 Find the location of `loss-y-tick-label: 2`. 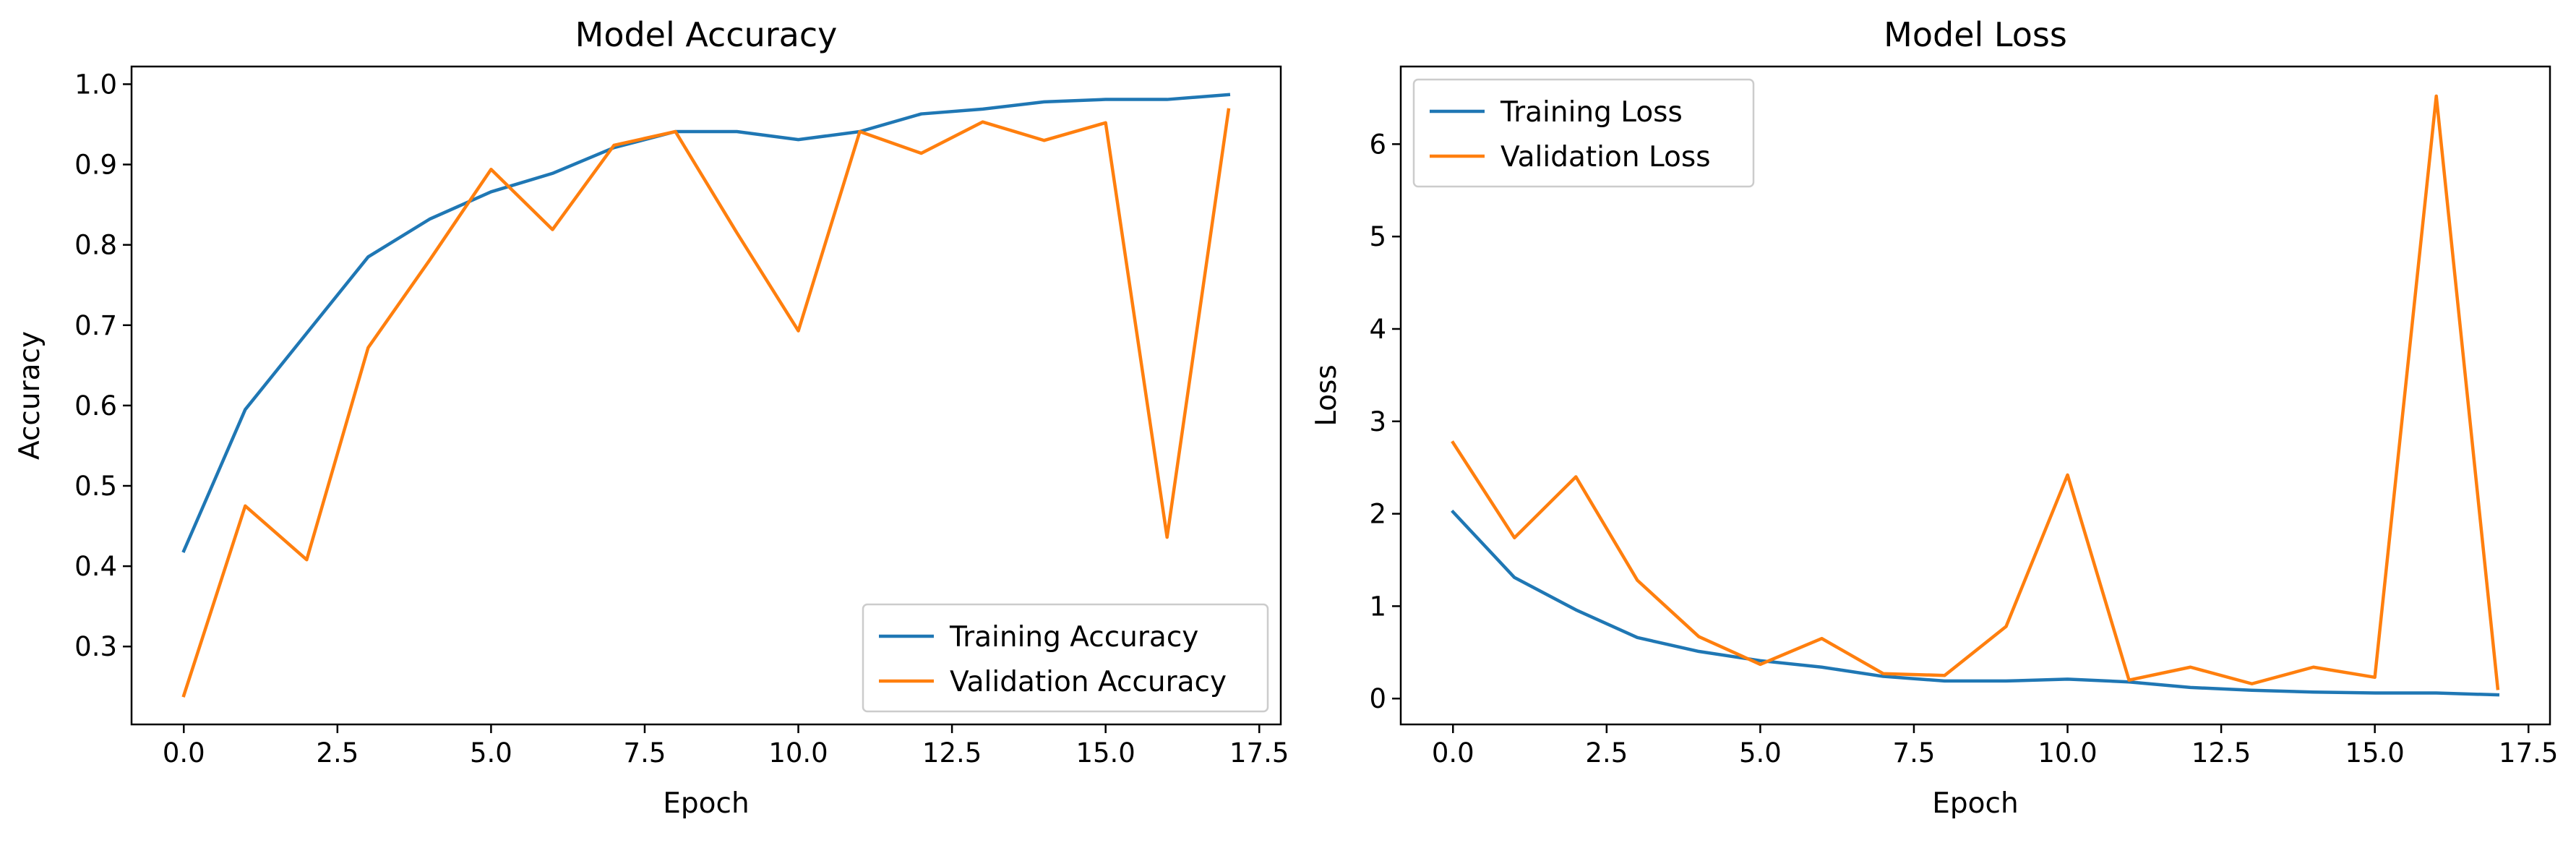

loss-y-tick-label: 2 is located at coordinates (1378, 514).